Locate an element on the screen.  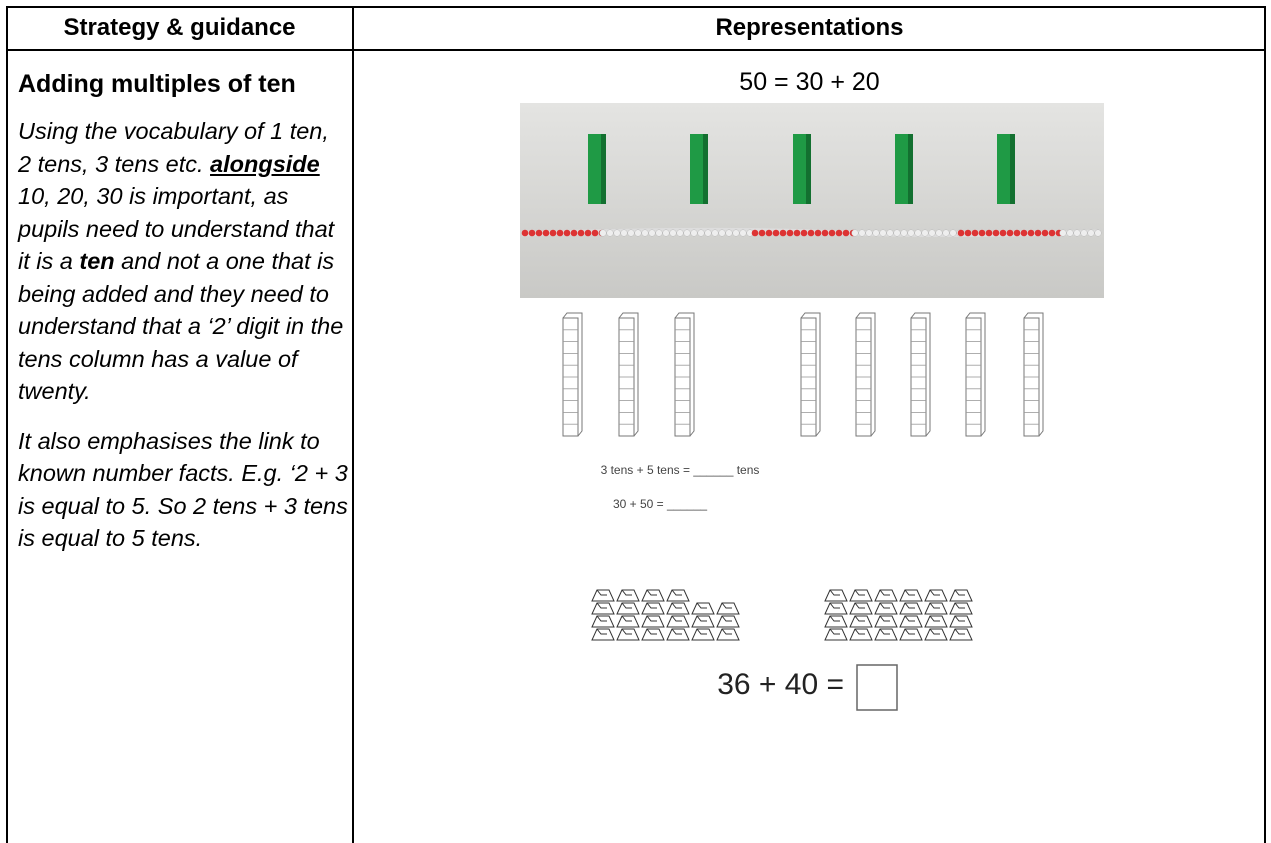
question: 36 + 40 = is located at coordinates (780, 684).